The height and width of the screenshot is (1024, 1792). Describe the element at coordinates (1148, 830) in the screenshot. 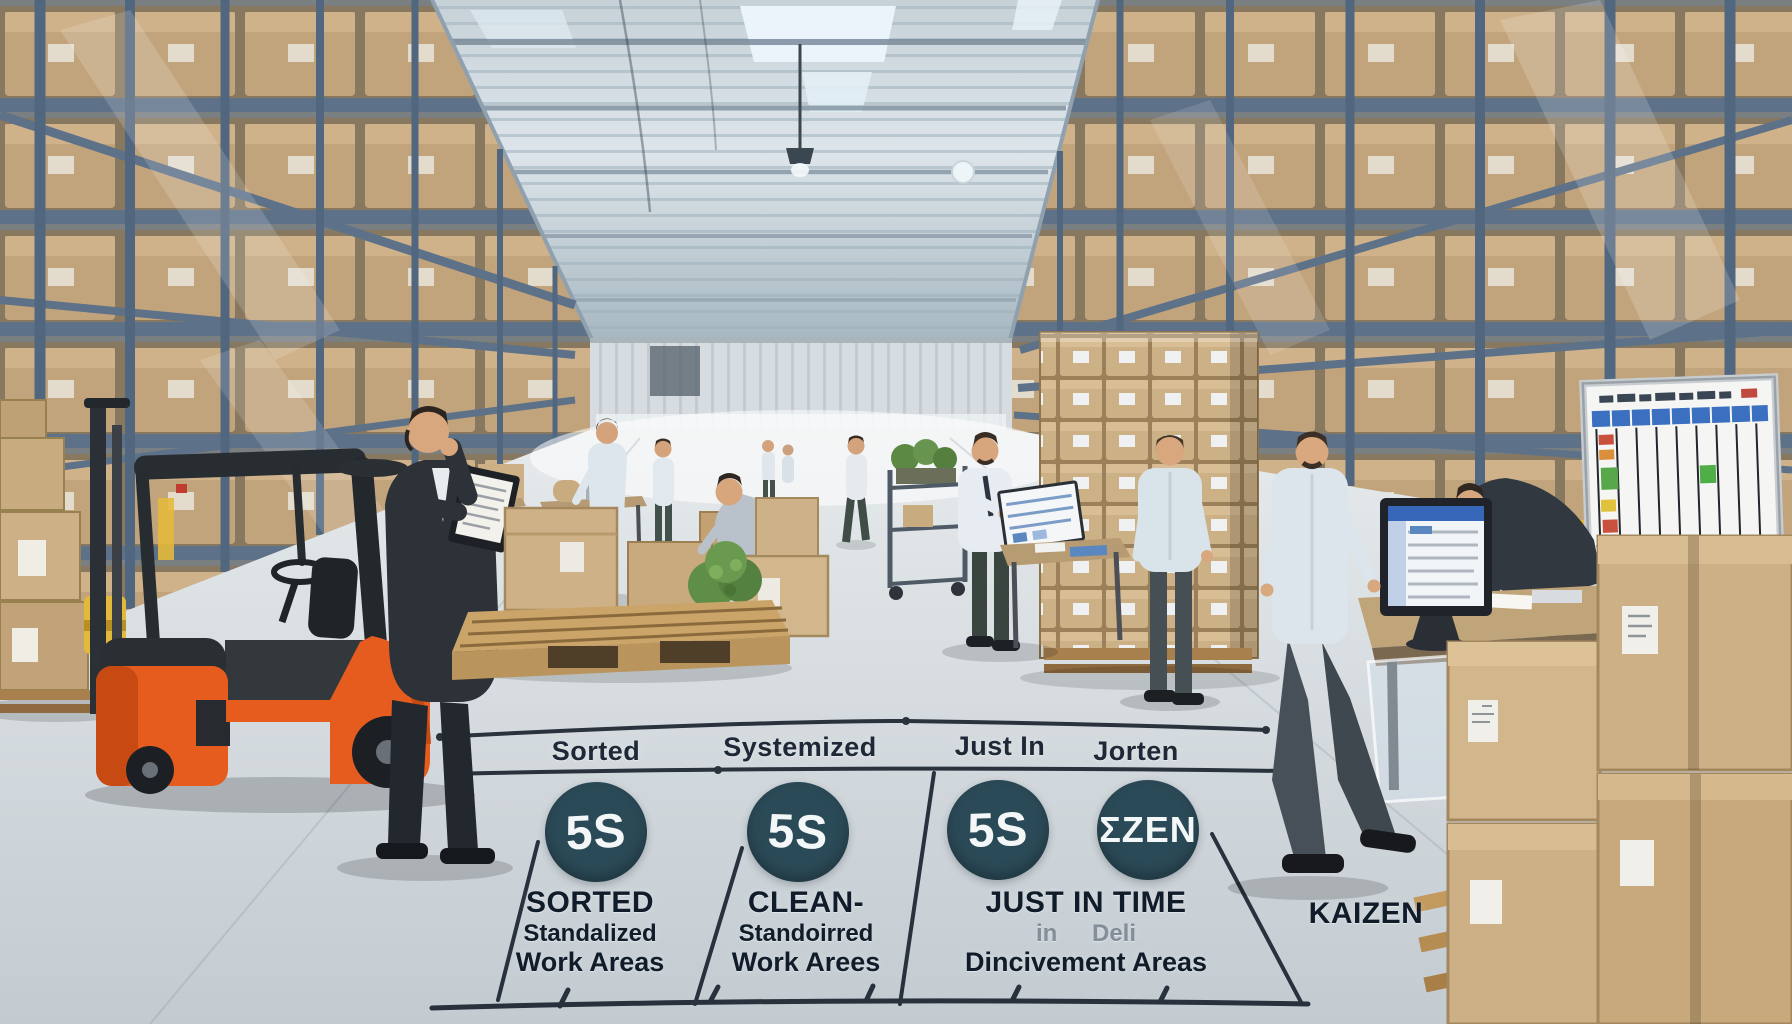

I see `badge-kaizen: ΣZEN` at that location.